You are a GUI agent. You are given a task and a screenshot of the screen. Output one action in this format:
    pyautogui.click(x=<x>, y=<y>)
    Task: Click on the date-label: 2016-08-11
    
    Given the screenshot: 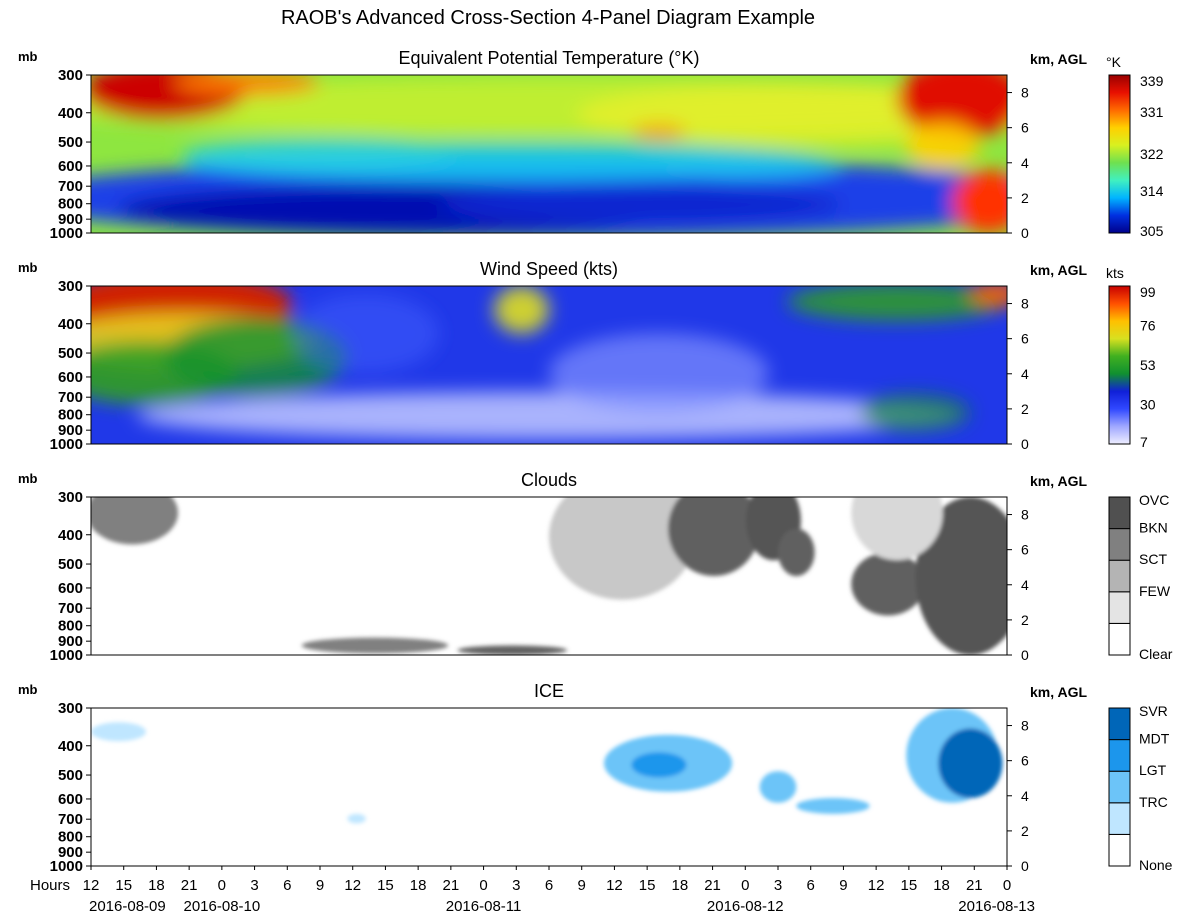 What is the action you would take?
    pyautogui.click(x=484, y=906)
    